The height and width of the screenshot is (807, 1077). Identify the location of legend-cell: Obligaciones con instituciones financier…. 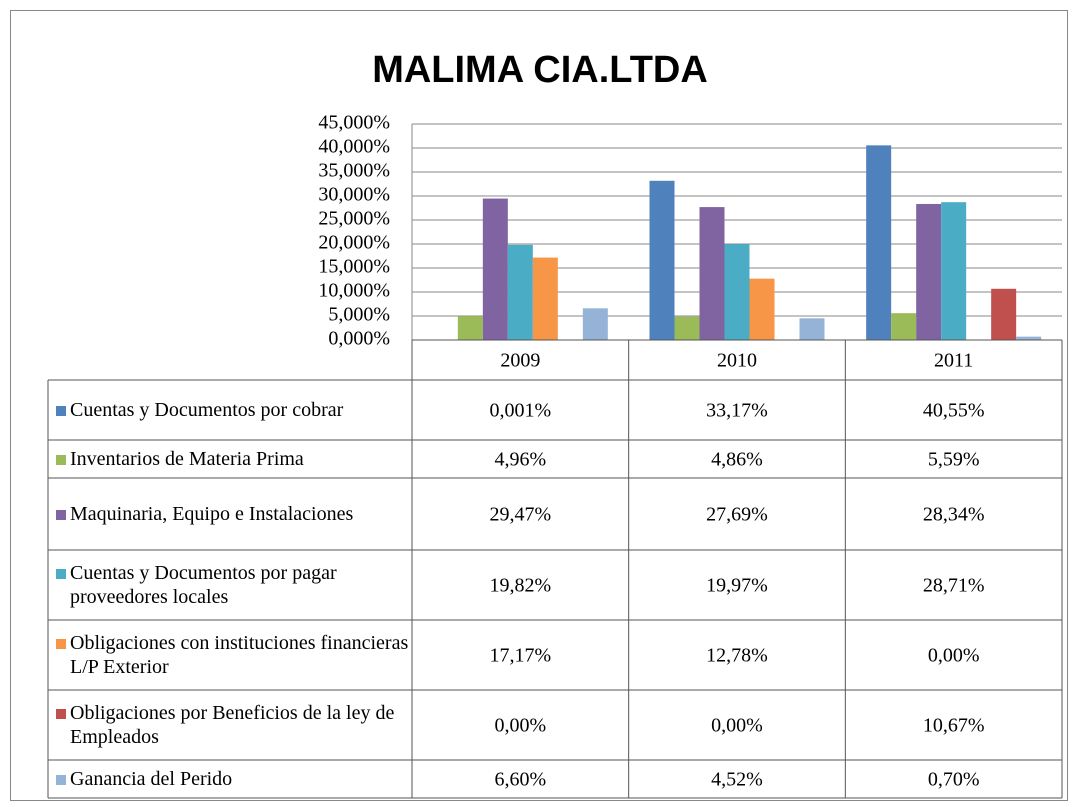
(233, 655).